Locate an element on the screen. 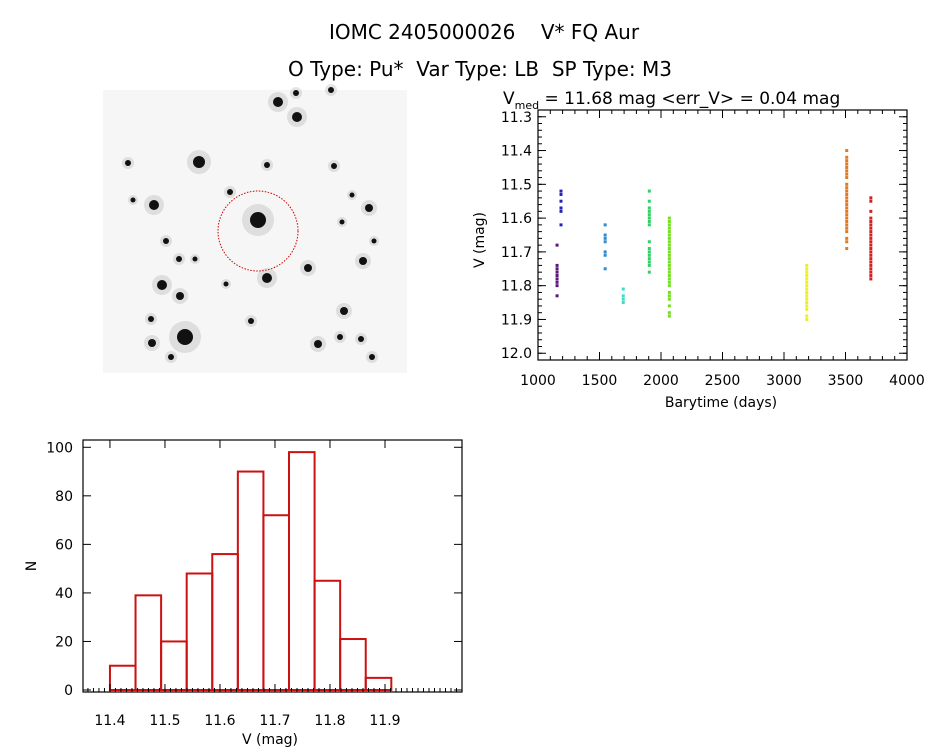 Image resolution: width=944 pixels, height=751 pixels. hist-xtick-label: 11.5 is located at coordinates (164, 721).